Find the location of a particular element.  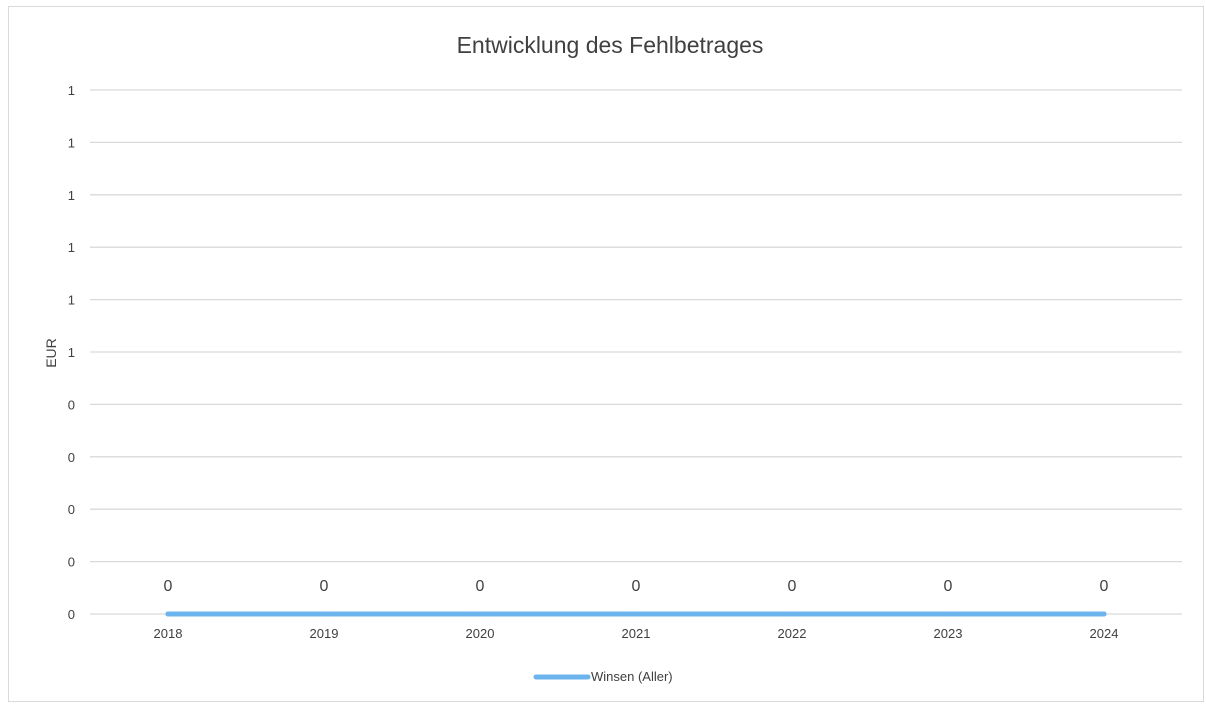

chart-title: Entwicklung des Fehlbetrages is located at coordinates (610, 45).